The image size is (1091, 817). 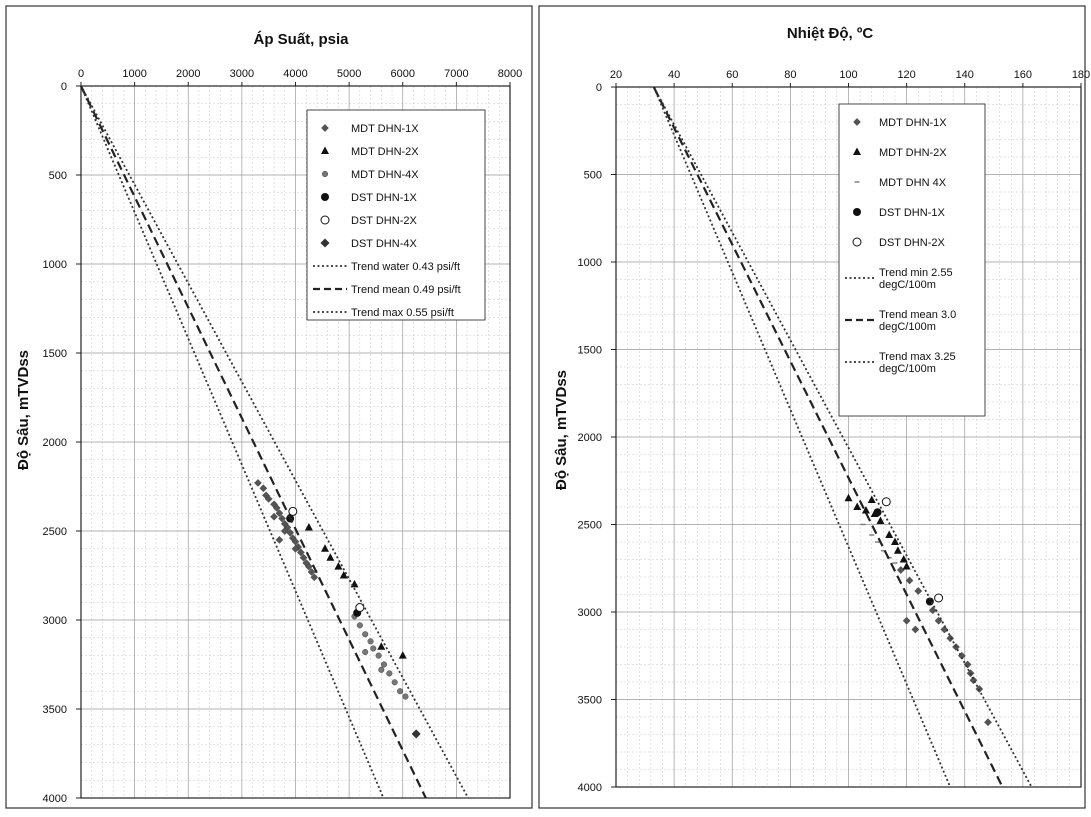 What do you see at coordinates (81, 74) in the screenshot?
I see `x-tick-label: 0` at bounding box center [81, 74].